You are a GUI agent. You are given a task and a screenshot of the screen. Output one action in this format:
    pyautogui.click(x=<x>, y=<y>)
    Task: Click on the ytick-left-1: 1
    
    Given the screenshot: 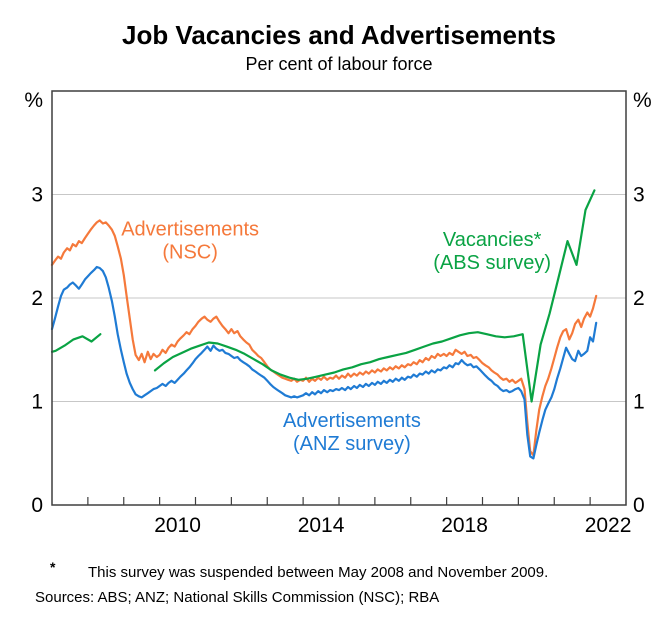 What is the action you would take?
    pyautogui.click(x=37, y=402)
    